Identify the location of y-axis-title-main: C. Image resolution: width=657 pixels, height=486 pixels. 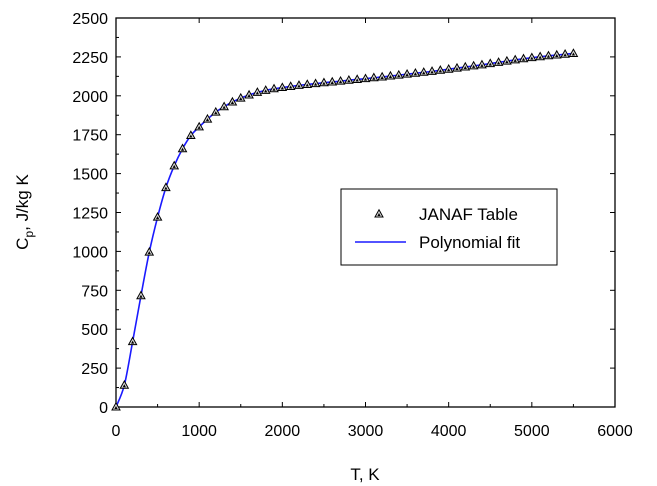
(22, 244).